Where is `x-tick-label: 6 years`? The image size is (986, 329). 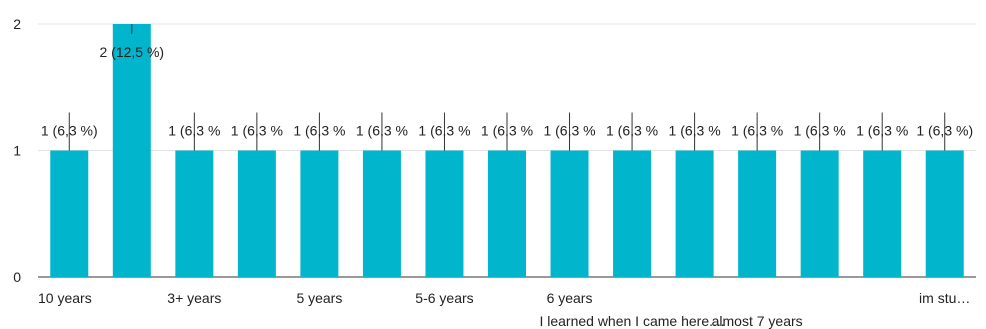
x-tick-label: 6 years is located at coordinates (570, 298).